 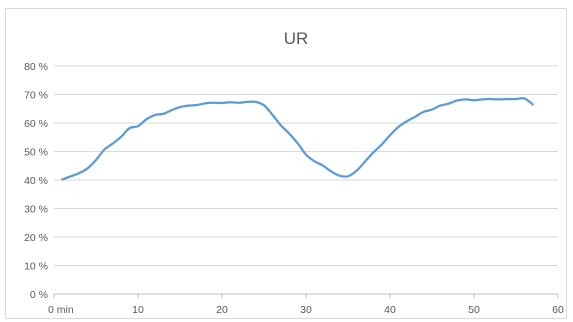 I want to click on x-tick-label: 0 min, so click(x=61, y=310).